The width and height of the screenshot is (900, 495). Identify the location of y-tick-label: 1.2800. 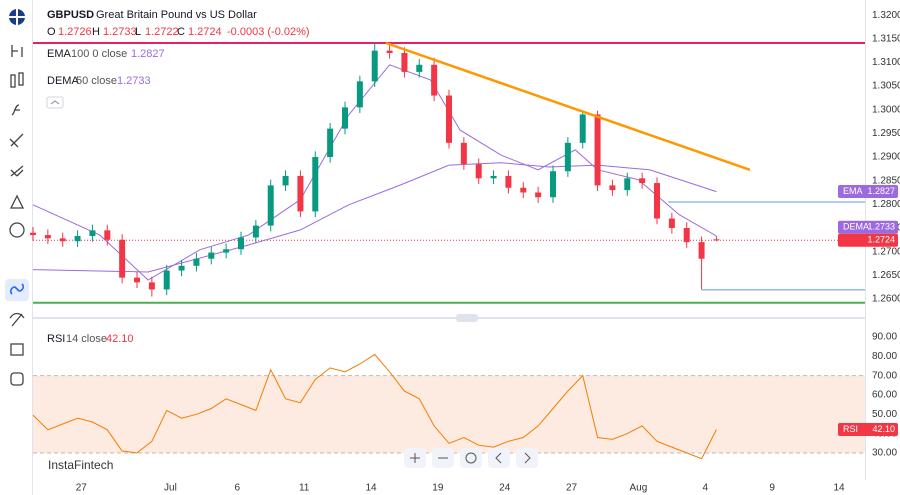
(886, 204).